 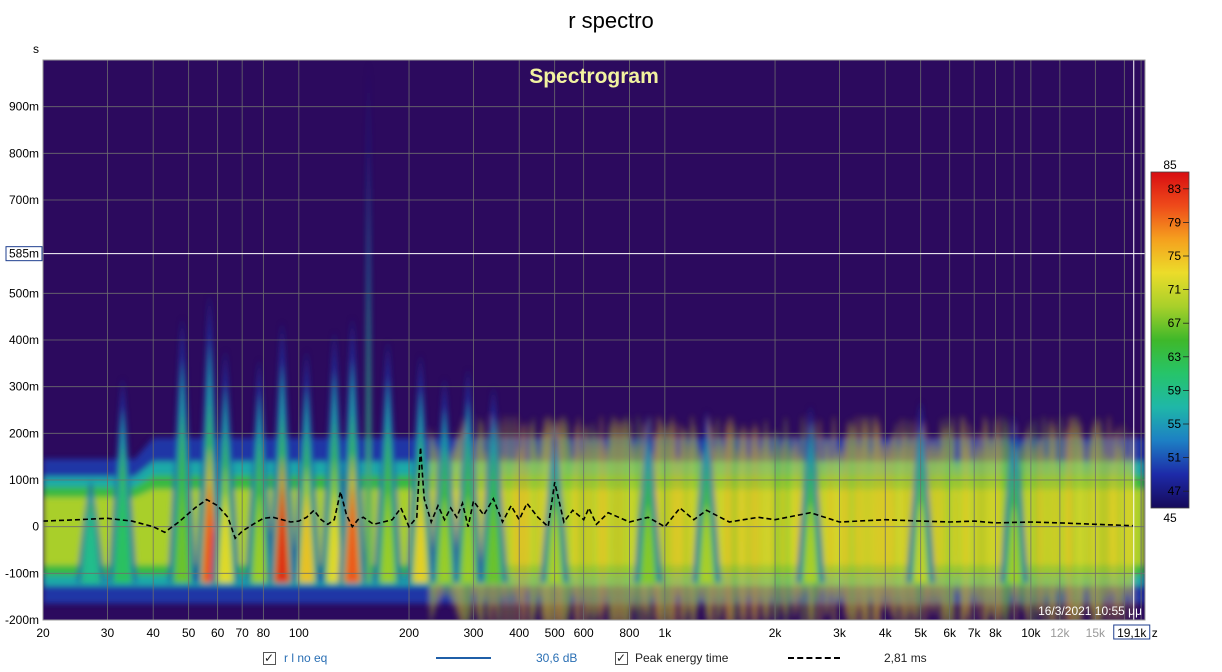 I want to click on peak-energy-time-line, so click(x=588, y=493).